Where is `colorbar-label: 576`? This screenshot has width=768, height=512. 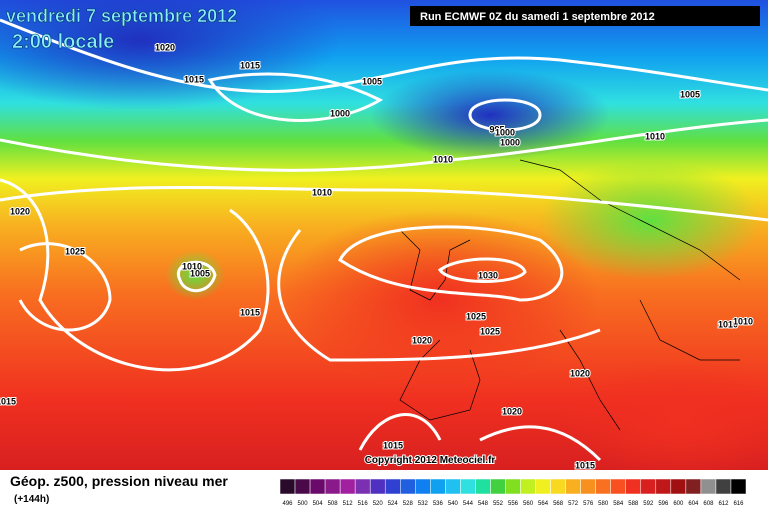
colorbar-label: 576 is located at coordinates (588, 504).